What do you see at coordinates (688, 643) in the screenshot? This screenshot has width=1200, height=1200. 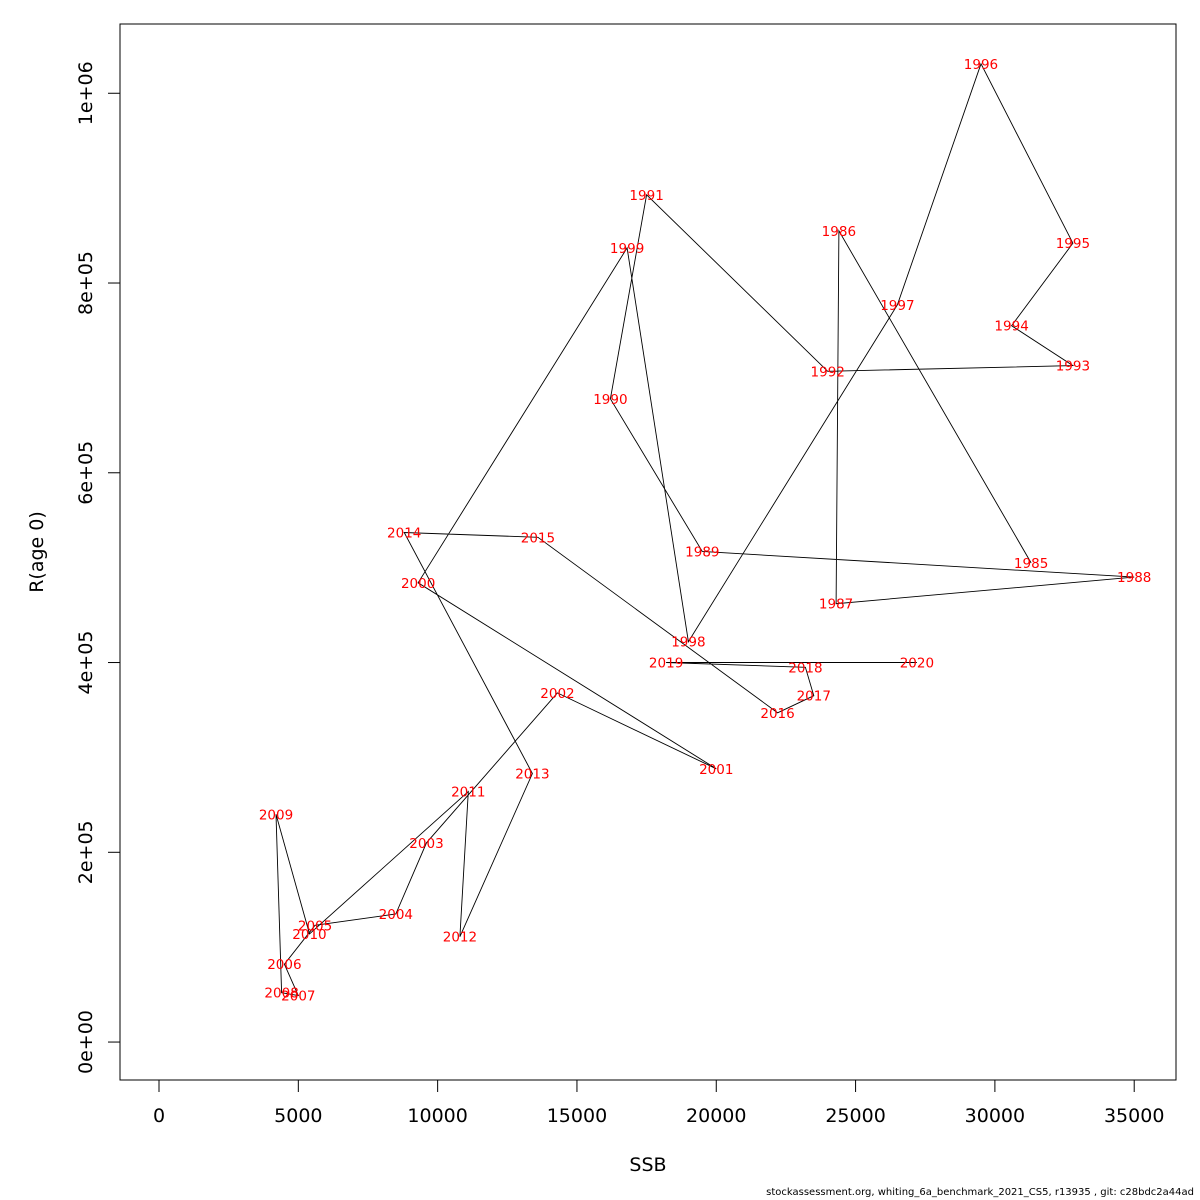 I see `year-label-1998: 1998` at bounding box center [688, 643].